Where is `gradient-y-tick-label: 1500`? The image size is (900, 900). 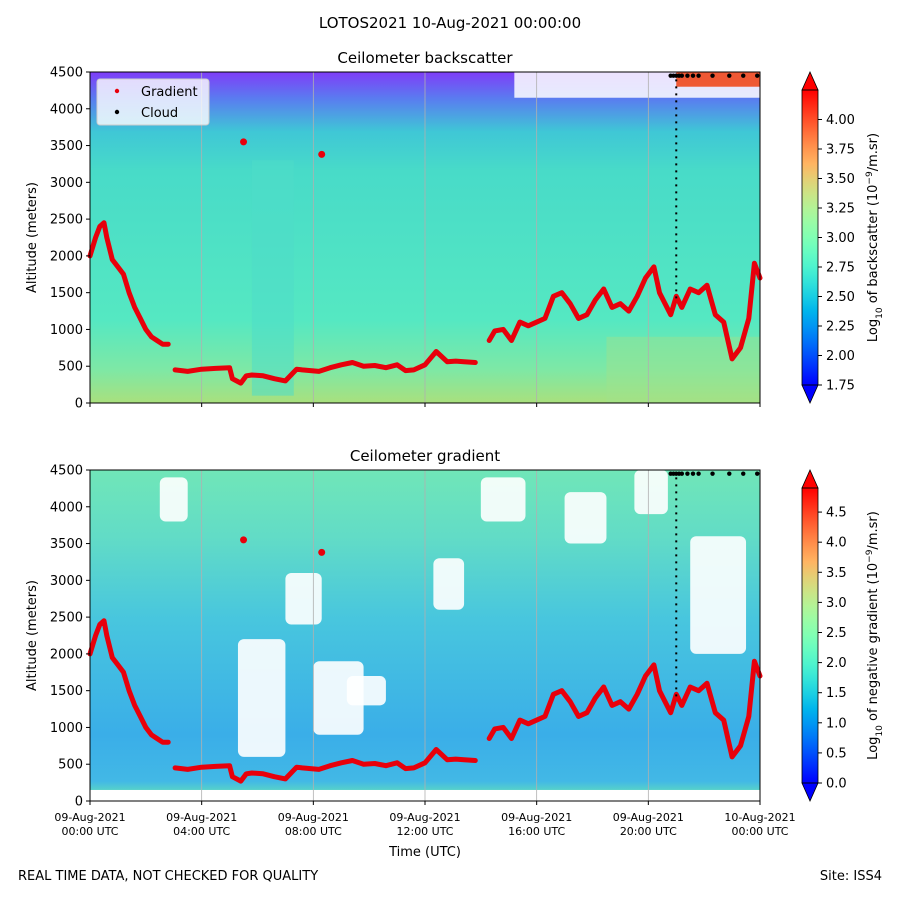
gradient-y-tick-label: 1500 is located at coordinates (66, 691).